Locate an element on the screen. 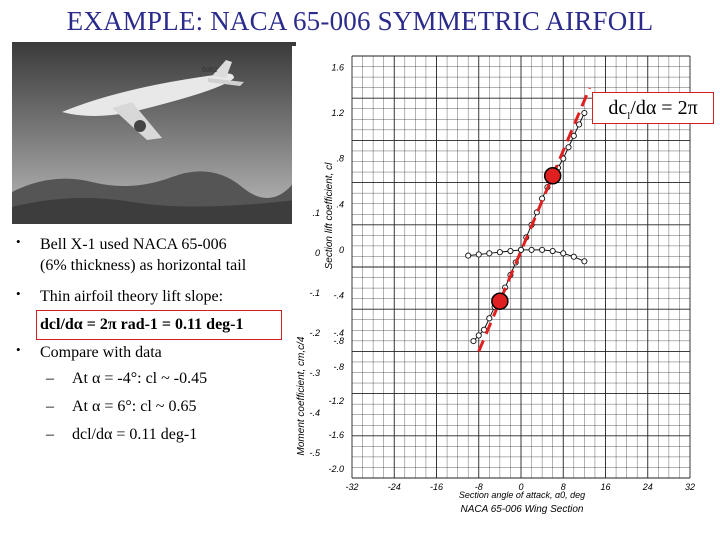 The image size is (720, 540). bullet-text: (6% thickness) as horizontal tail is located at coordinates (143, 265).